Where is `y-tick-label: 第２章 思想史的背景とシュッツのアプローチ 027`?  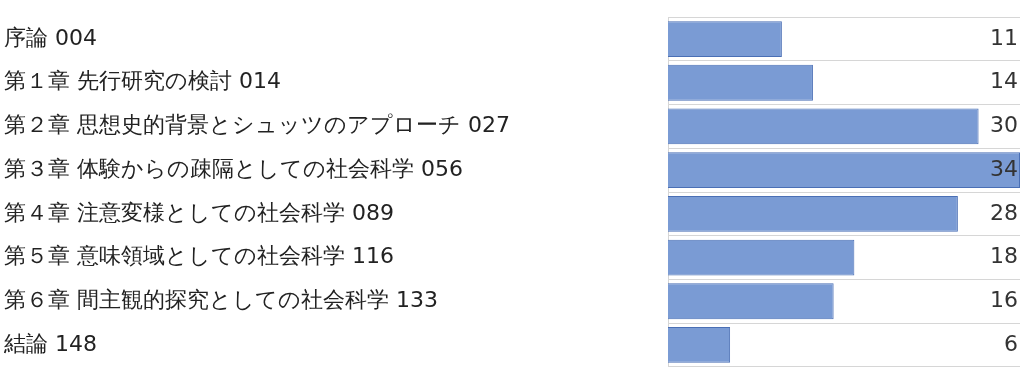 y-tick-label: 第２章 思想史的背景とシュッツのアプローチ 027 is located at coordinates (257, 125).